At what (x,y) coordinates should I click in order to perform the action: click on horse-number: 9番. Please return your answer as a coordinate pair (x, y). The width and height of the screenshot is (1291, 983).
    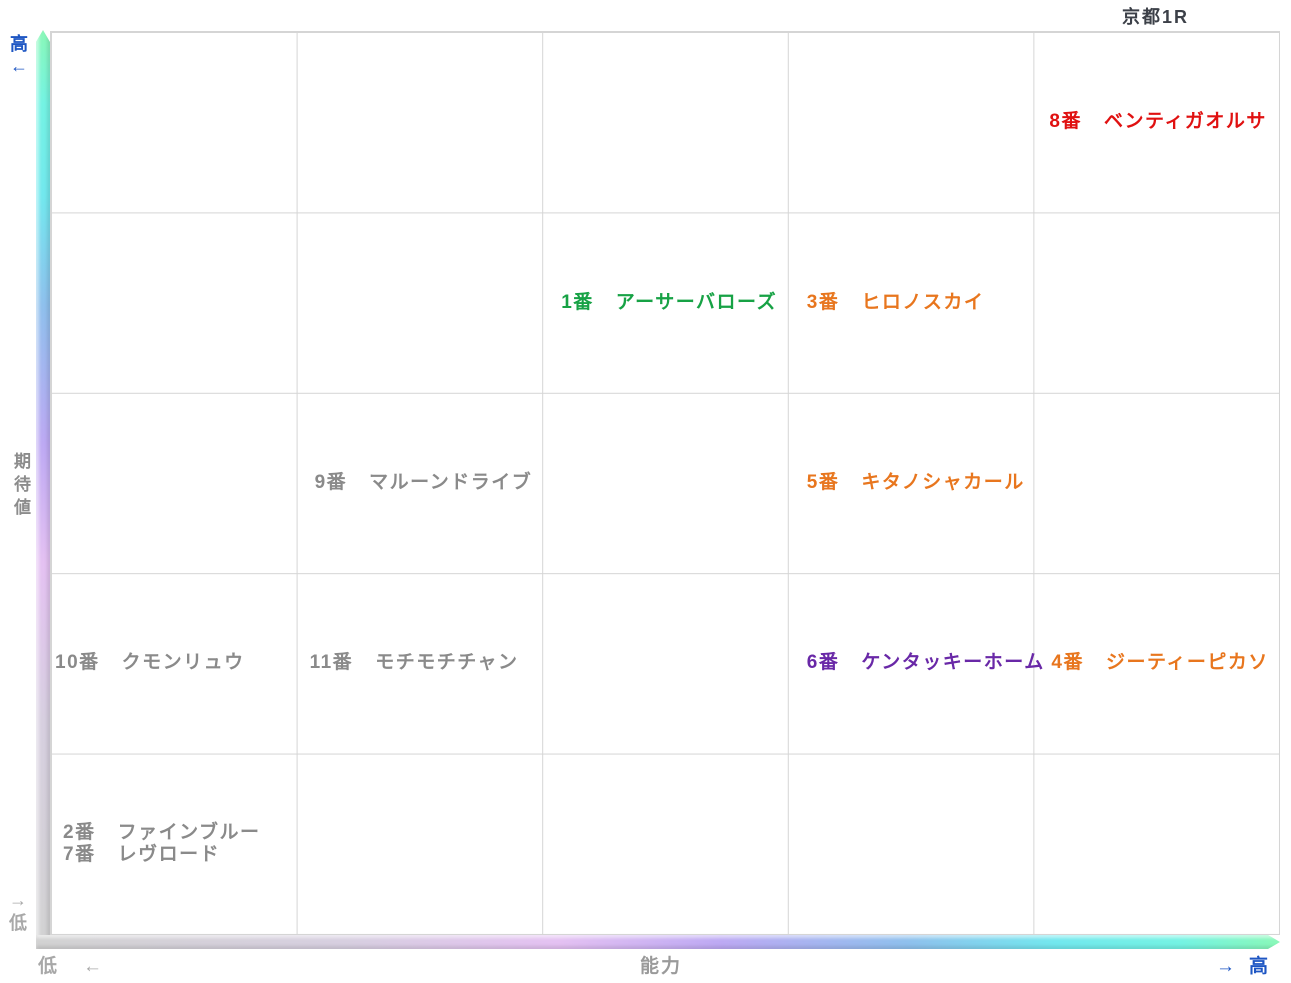
    Looking at the image, I should click on (331, 482).